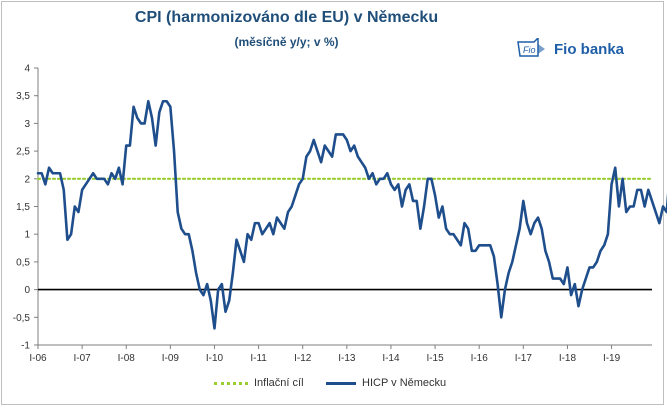 This screenshot has width=667, height=408. I want to click on x-tick-label: I-16, so click(480, 358).